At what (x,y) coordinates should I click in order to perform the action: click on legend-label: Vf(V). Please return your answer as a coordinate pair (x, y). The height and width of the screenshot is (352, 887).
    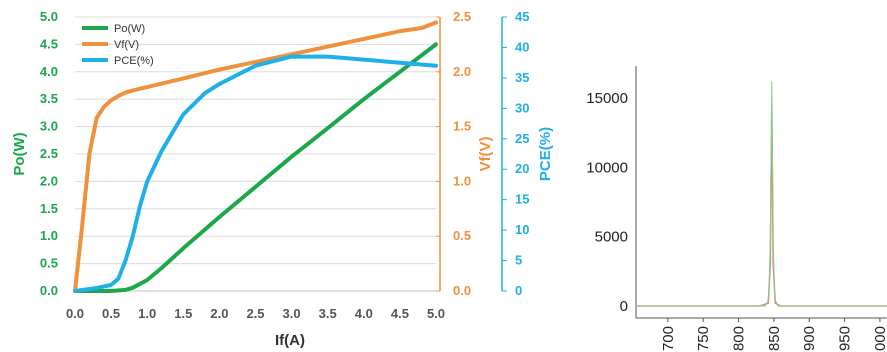
    Looking at the image, I should click on (126, 45).